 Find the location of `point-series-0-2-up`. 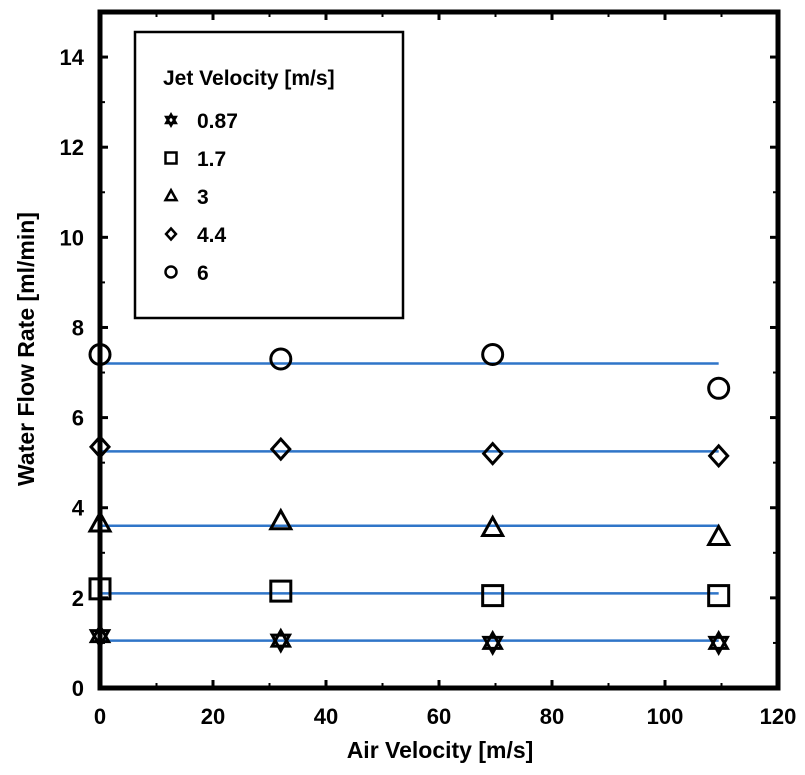

point-series-0-2-up is located at coordinates (492, 639).